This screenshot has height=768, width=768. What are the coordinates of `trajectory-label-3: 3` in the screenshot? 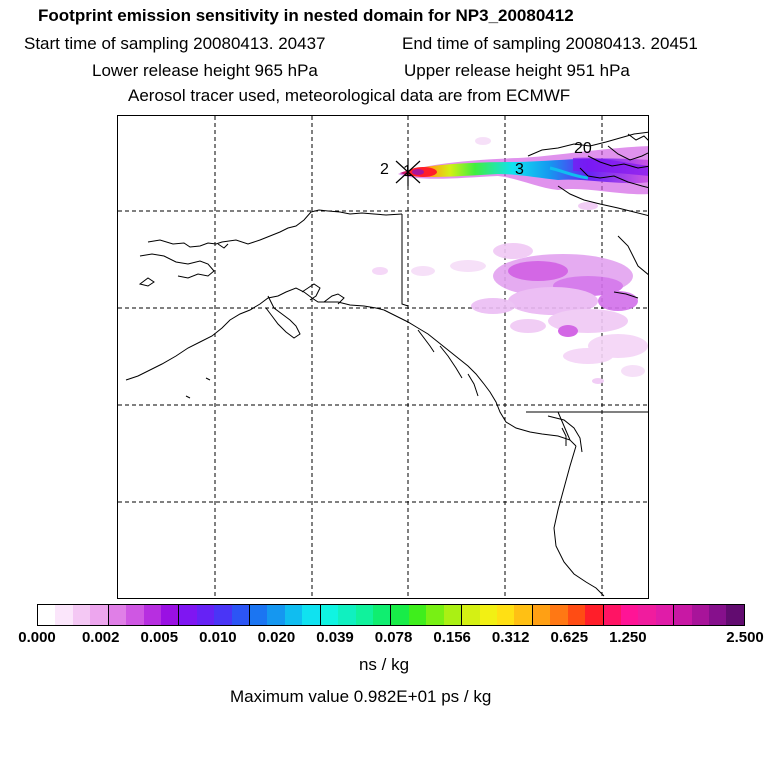 It's located at (519, 169).